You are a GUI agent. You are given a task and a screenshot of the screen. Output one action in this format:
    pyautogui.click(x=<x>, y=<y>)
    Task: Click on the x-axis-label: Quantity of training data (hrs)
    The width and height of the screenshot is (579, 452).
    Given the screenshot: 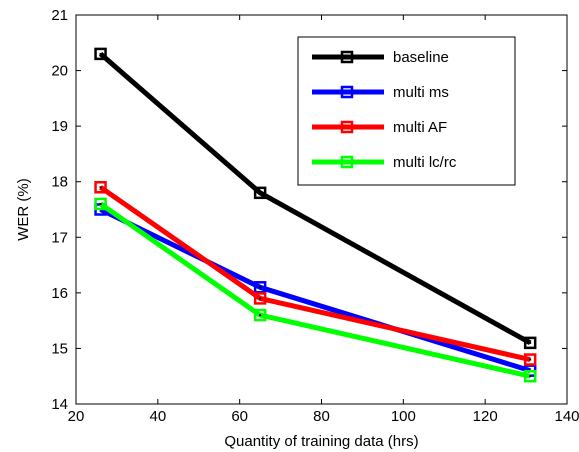 What is the action you would take?
    pyautogui.click(x=321, y=441)
    